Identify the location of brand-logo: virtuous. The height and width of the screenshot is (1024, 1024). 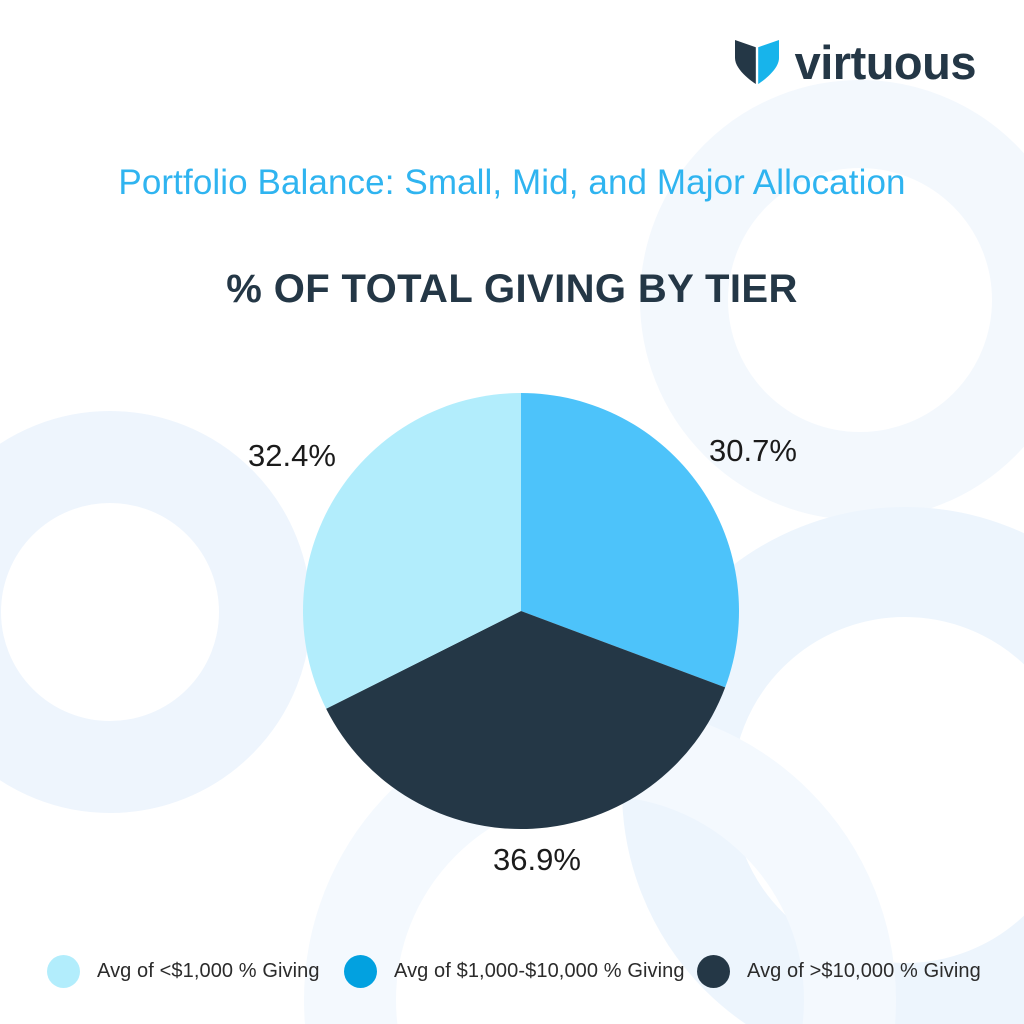
(855, 62).